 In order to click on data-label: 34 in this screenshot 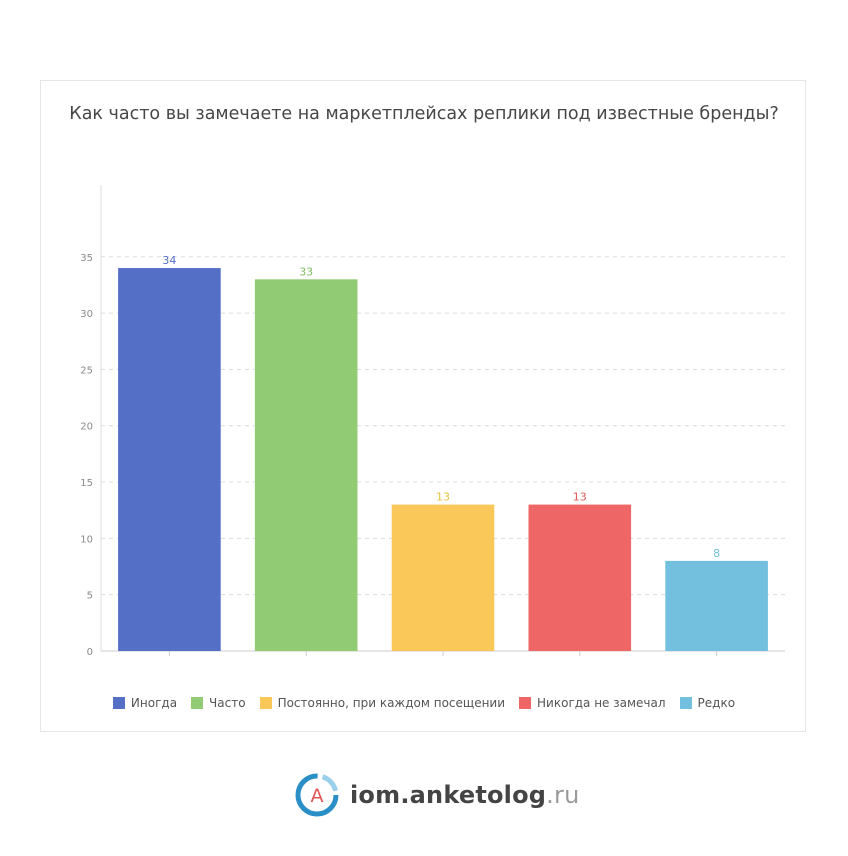, I will do `click(169, 260)`.